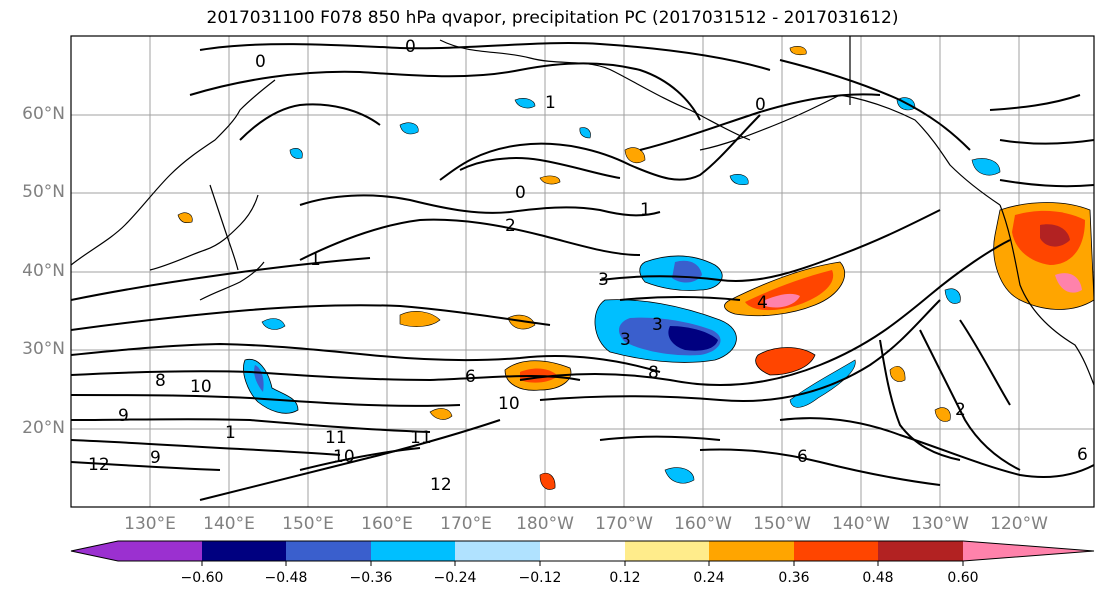 This screenshot has width=1105, height=601. I want to click on lat-label-60n: 60°N, so click(43, 114).